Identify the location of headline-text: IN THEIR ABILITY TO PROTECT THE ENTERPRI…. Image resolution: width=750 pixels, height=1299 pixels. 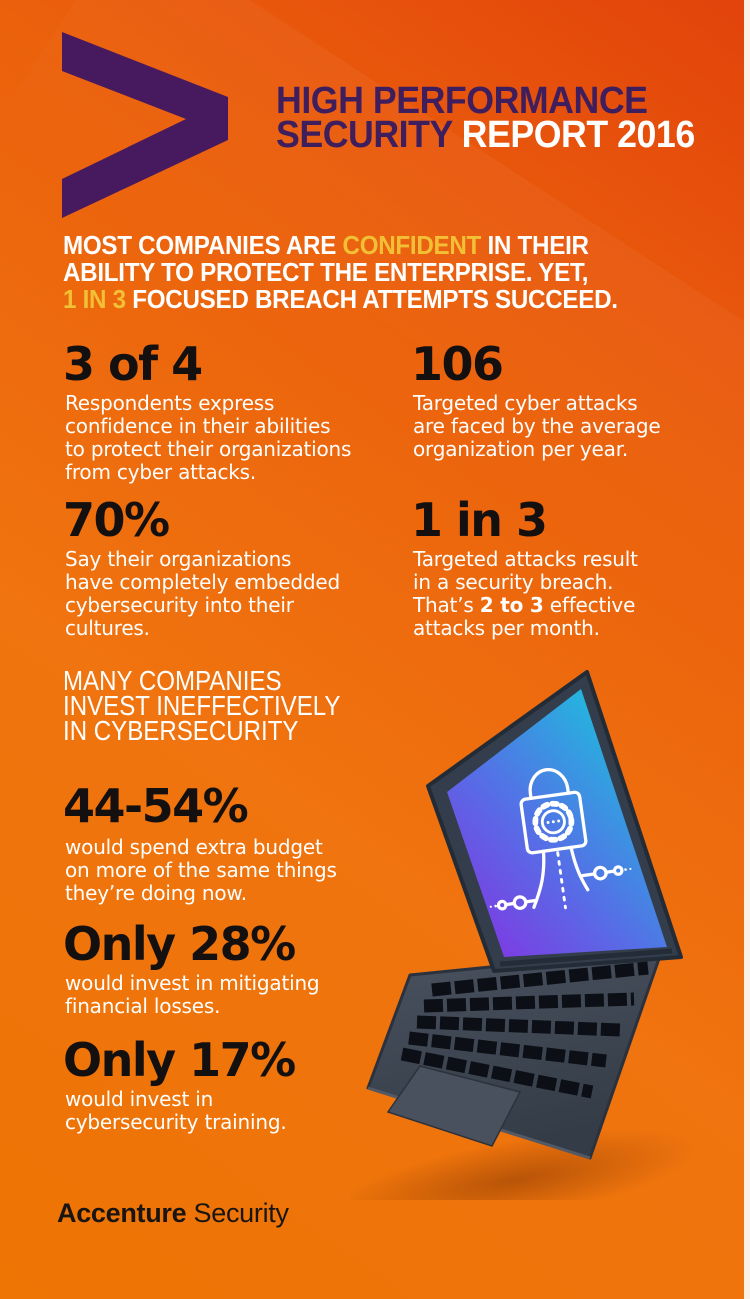
(326, 258).